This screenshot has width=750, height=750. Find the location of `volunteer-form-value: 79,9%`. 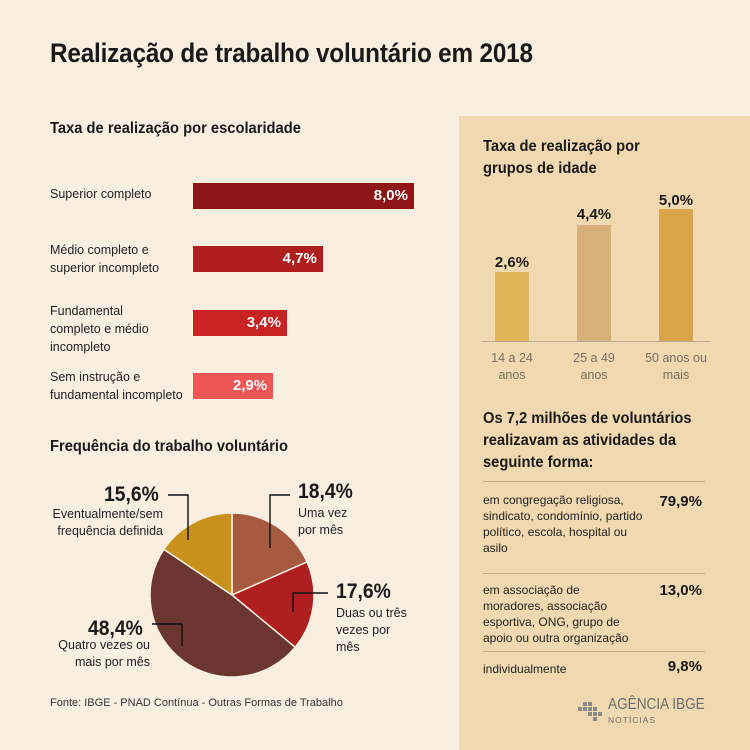

volunteer-form-value: 79,9% is located at coordinates (680, 501).